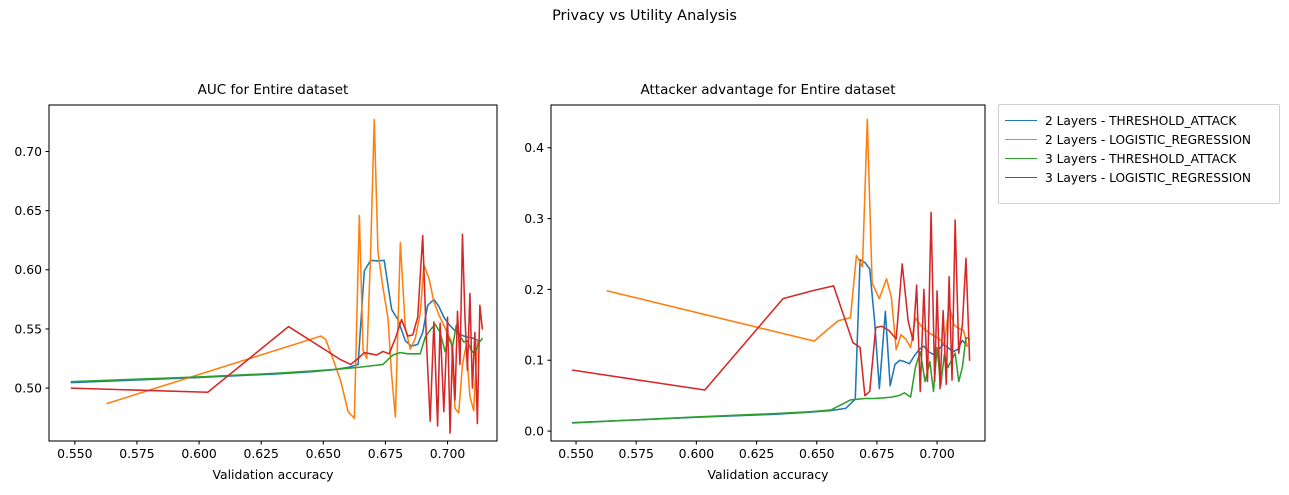 This screenshot has width=1289, height=495. I want to click on legend-entry: 3 Layers - LOGISTIC_REGRESSION, so click(1139, 177).